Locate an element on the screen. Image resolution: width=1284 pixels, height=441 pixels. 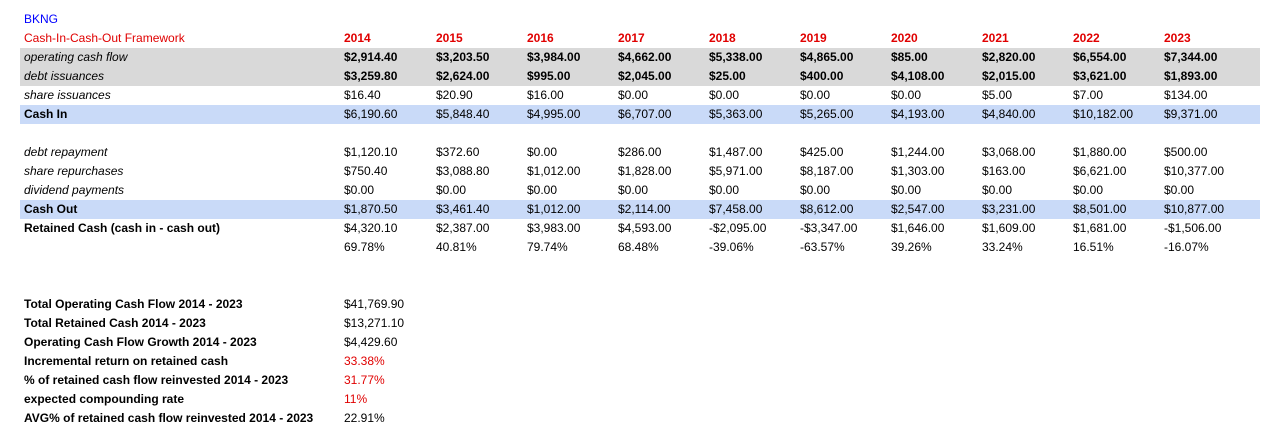
value-cell: $3,068.00 is located at coordinates (1009, 152).